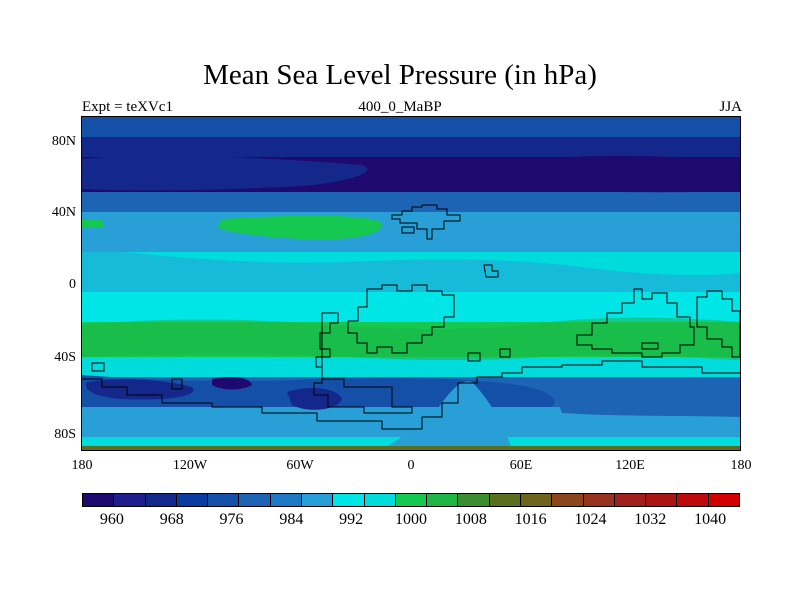 This screenshot has height=600, width=800. What do you see at coordinates (140, 389) in the screenshot?
I see `south-low-dark-a` at bounding box center [140, 389].